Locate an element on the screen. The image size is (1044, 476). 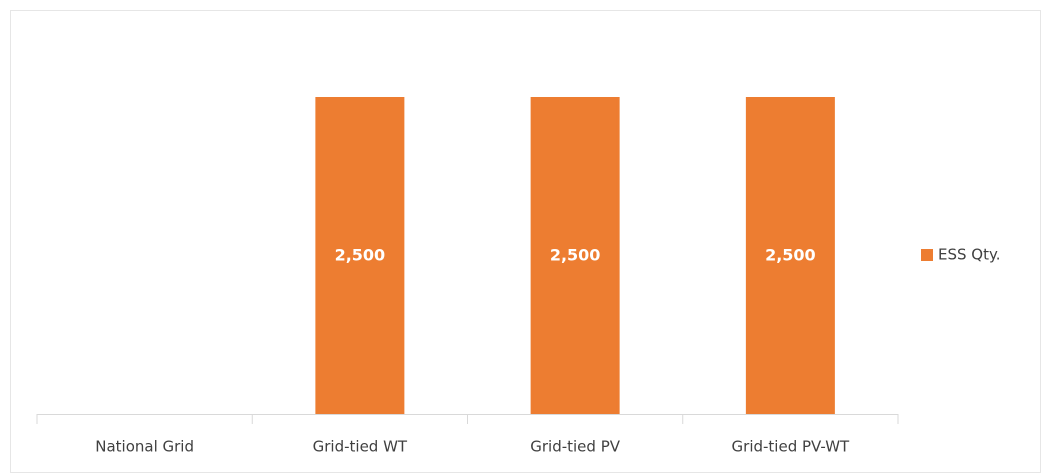
x-tick-label: Grid-tied WT is located at coordinates (360, 447).